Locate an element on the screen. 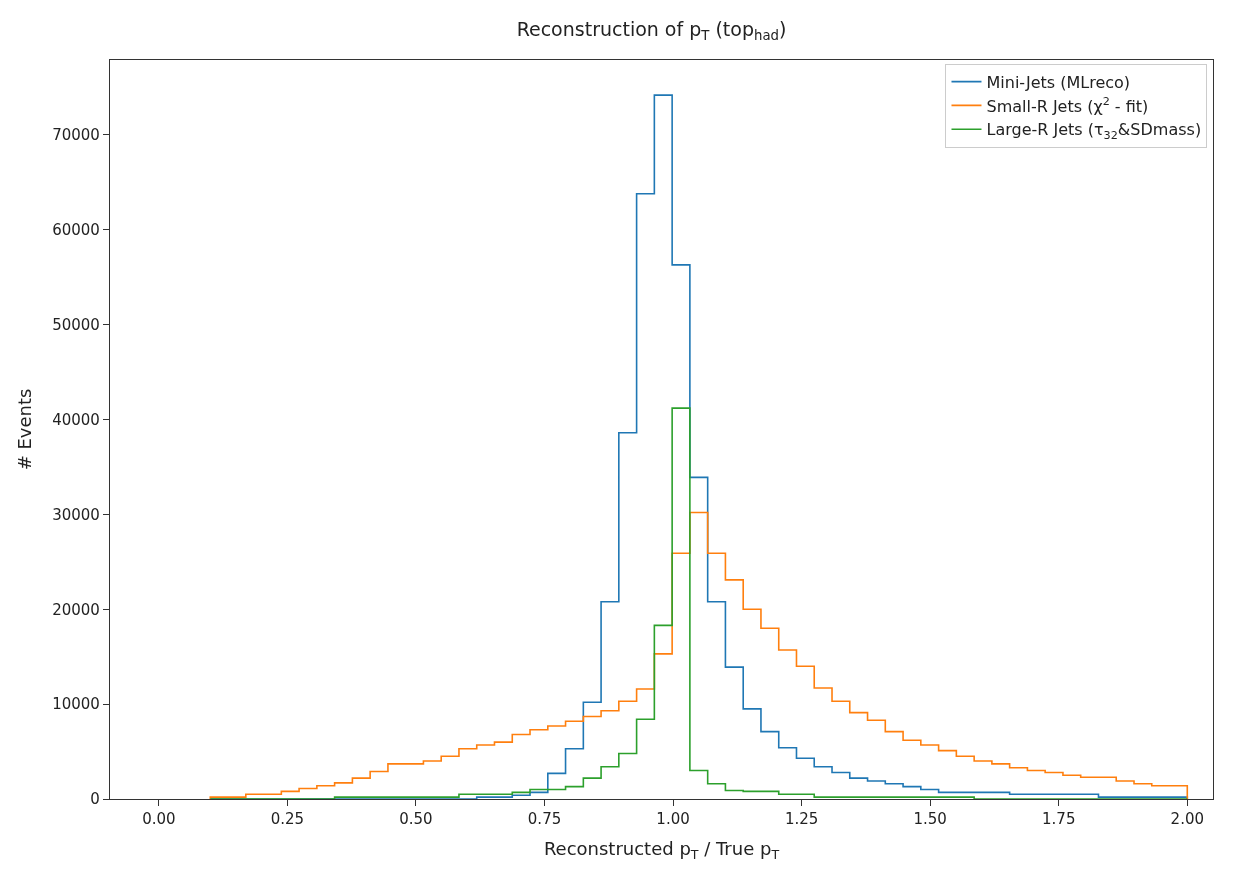 The height and width of the screenshot is (889, 1253). x-tick-label: 2.00 is located at coordinates (1187, 819).